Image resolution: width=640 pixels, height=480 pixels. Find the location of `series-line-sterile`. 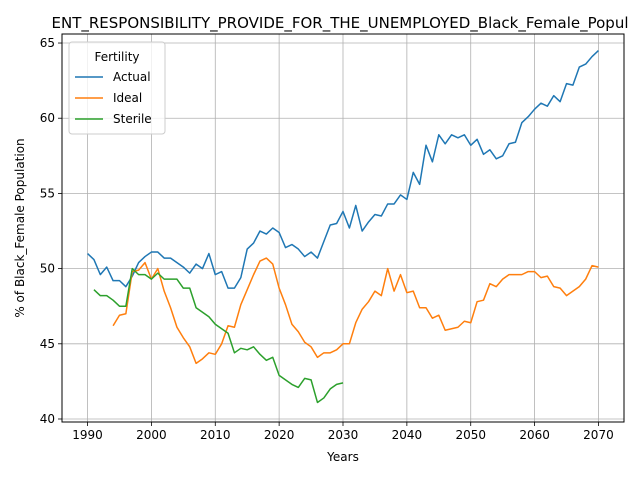

series-line-sterile is located at coordinates (218, 335).